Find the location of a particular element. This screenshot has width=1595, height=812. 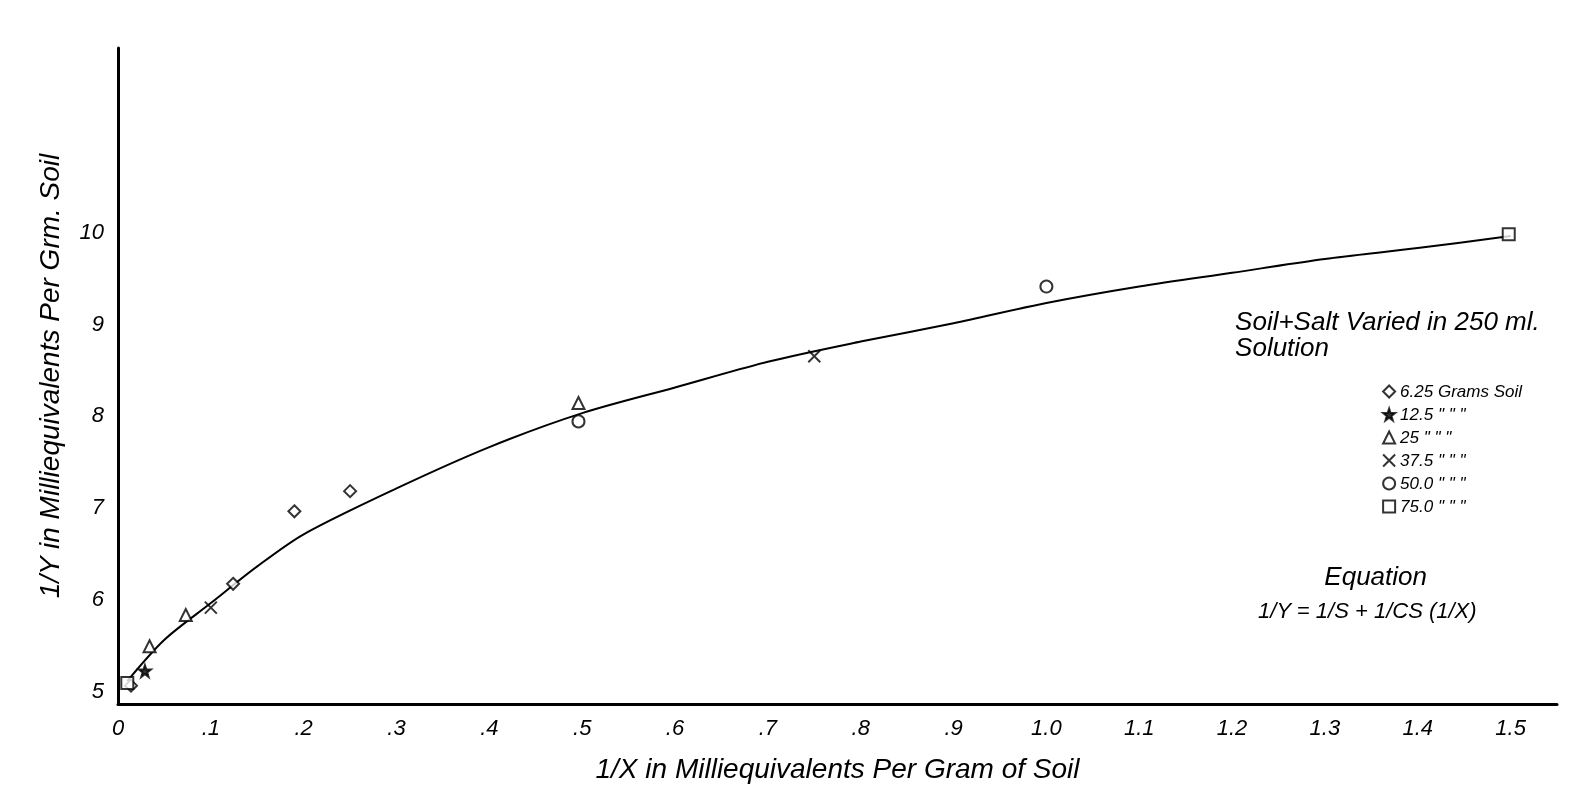

annotation: 1/Y = 1/S + 1/CS (1/X) is located at coordinates (1367, 610).